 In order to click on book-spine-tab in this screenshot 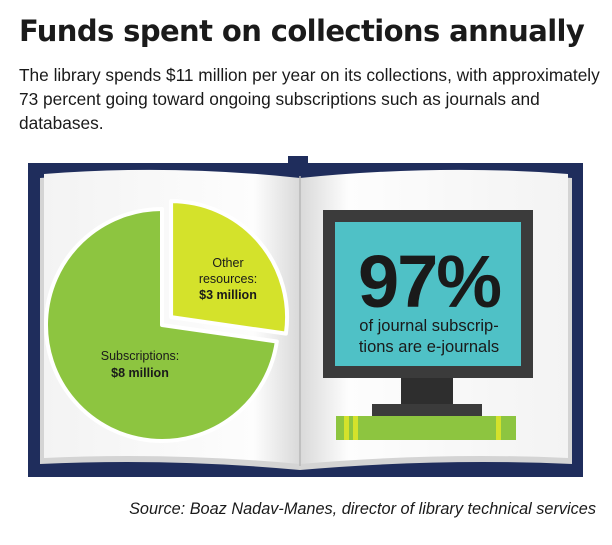, I will do `click(298, 161)`.